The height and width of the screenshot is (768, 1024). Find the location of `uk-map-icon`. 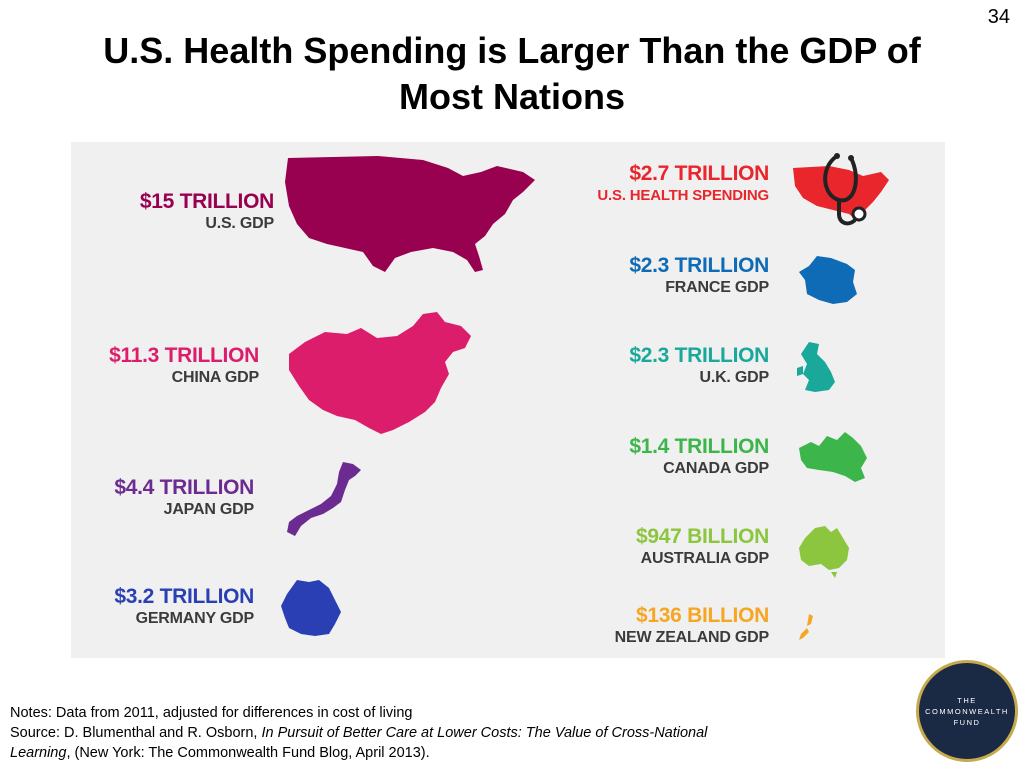

uk-map-icon is located at coordinates (816, 367).